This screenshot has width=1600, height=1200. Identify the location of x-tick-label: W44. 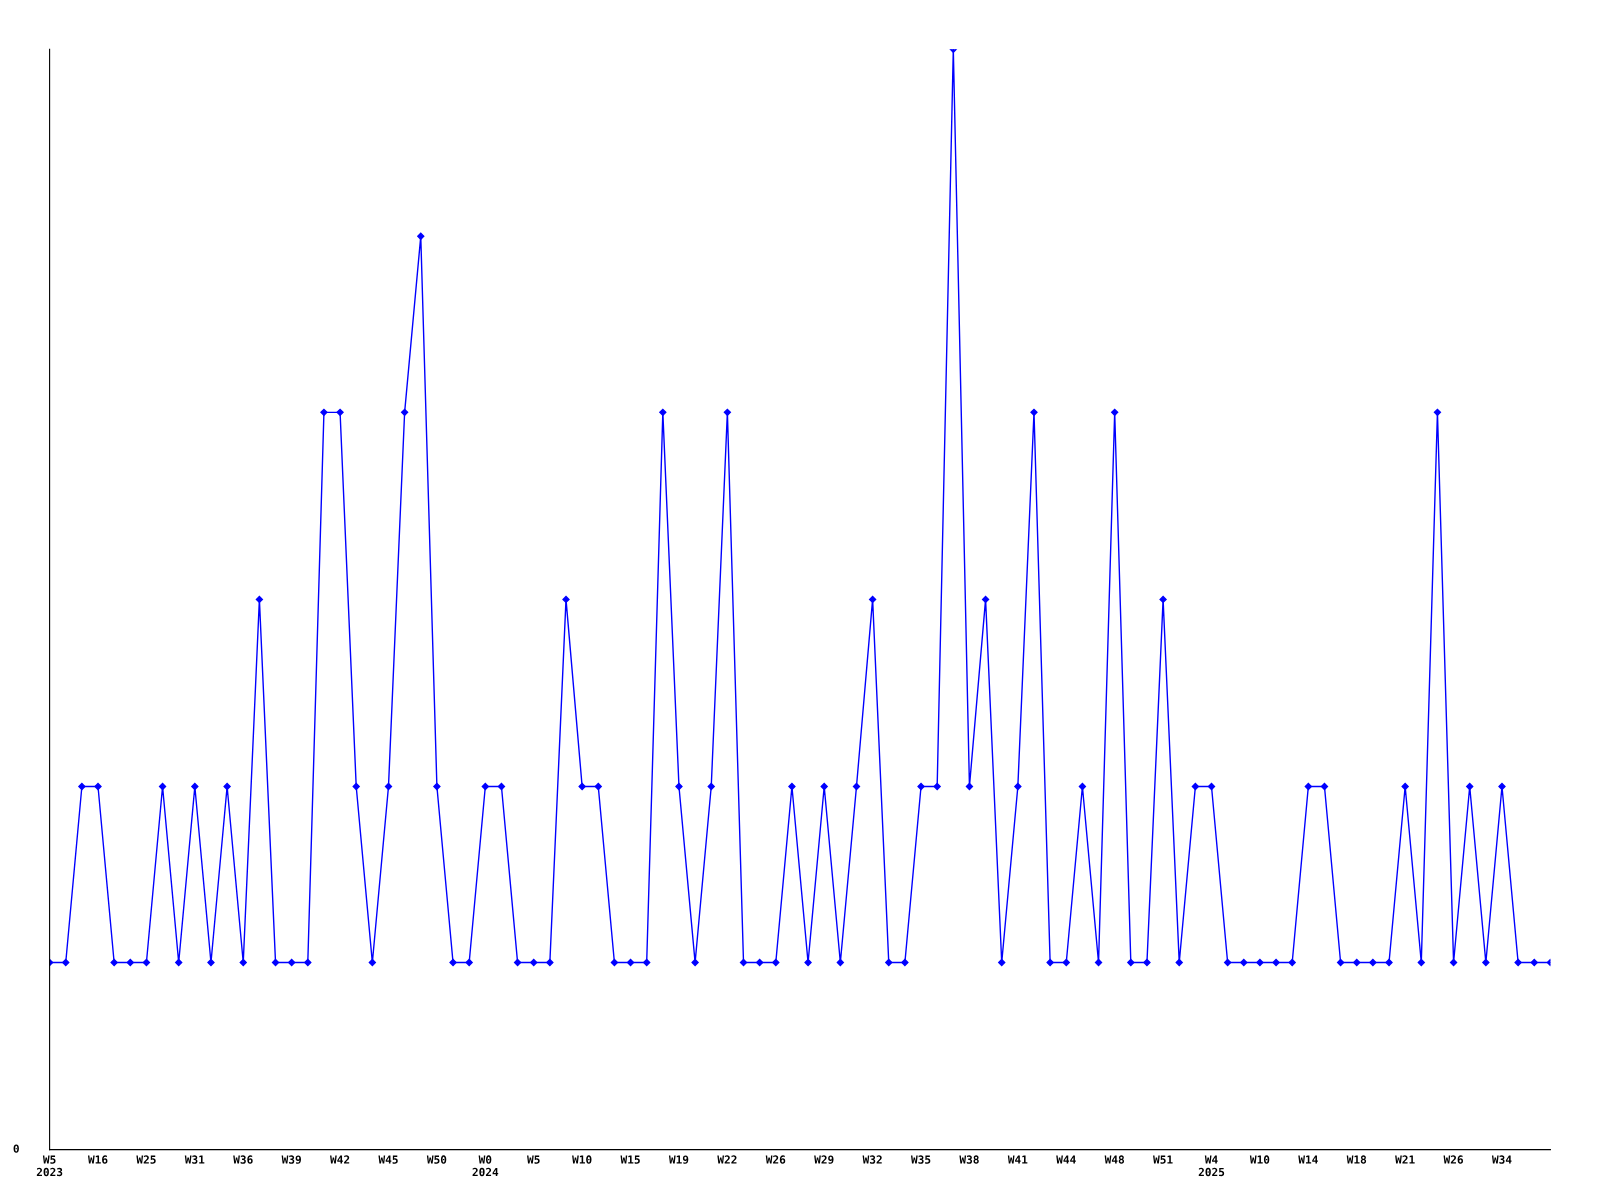
(1066, 1159).